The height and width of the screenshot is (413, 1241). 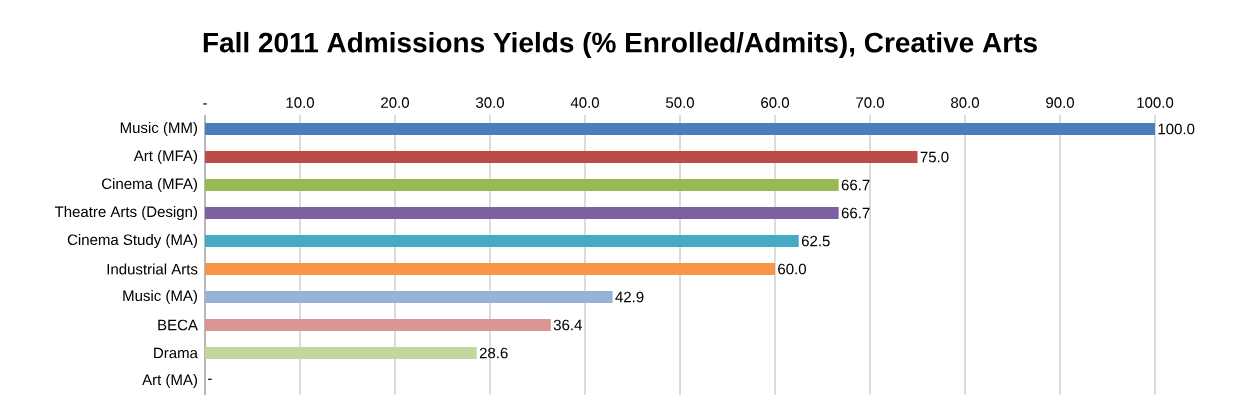 I want to click on chart-title: Fall 2011 Admissions Yields (% Enrolled/Admits), Creative Arts, so click(x=620, y=45).